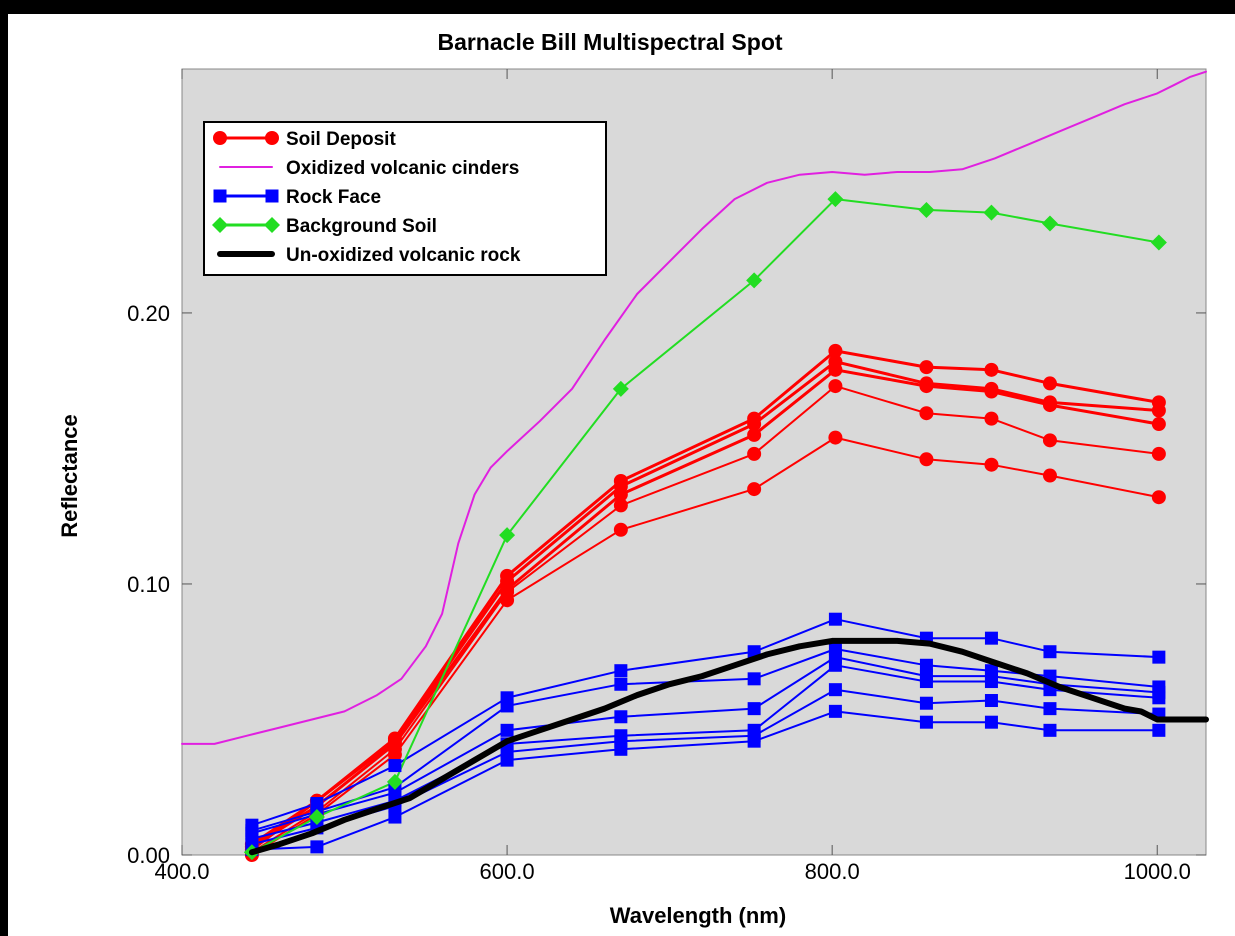 The width and height of the screenshot is (1235, 936). What do you see at coordinates (148, 313) in the screenshot?
I see `y-tick-label: 0.20` at bounding box center [148, 313].